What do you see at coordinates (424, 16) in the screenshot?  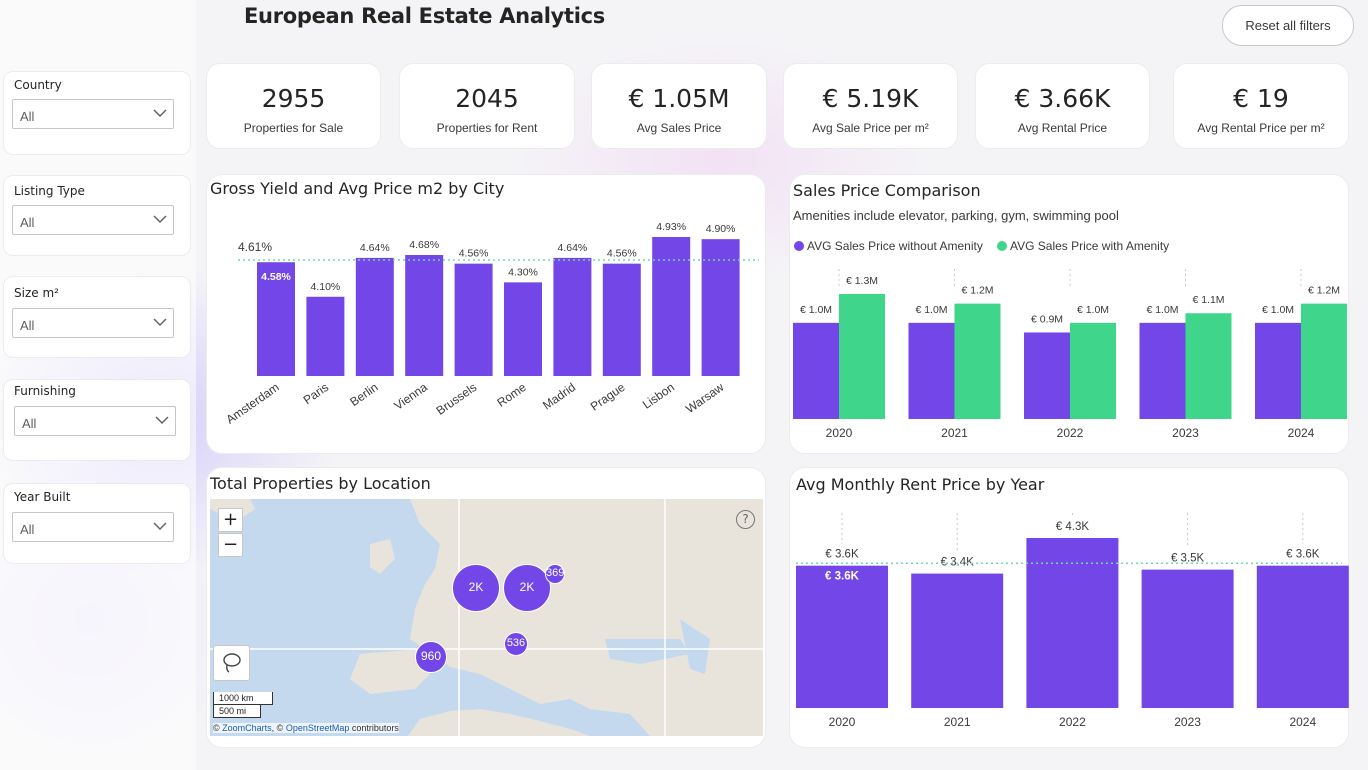 I see `page-title: European Real Estate Analytics` at bounding box center [424, 16].